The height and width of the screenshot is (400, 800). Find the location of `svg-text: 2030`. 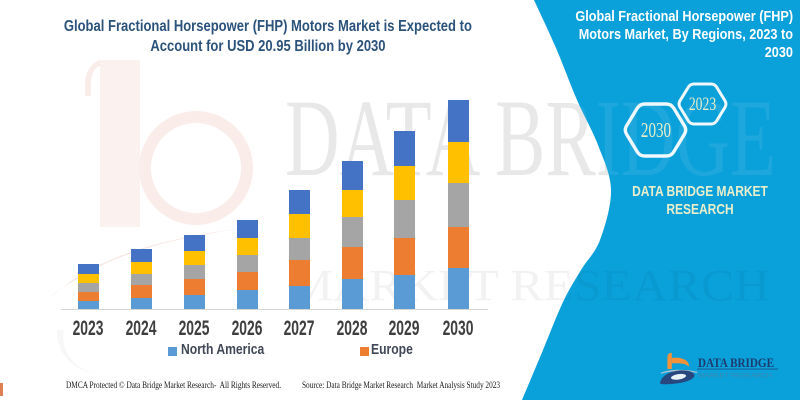

svg-text: 2030 is located at coordinates (656, 130).